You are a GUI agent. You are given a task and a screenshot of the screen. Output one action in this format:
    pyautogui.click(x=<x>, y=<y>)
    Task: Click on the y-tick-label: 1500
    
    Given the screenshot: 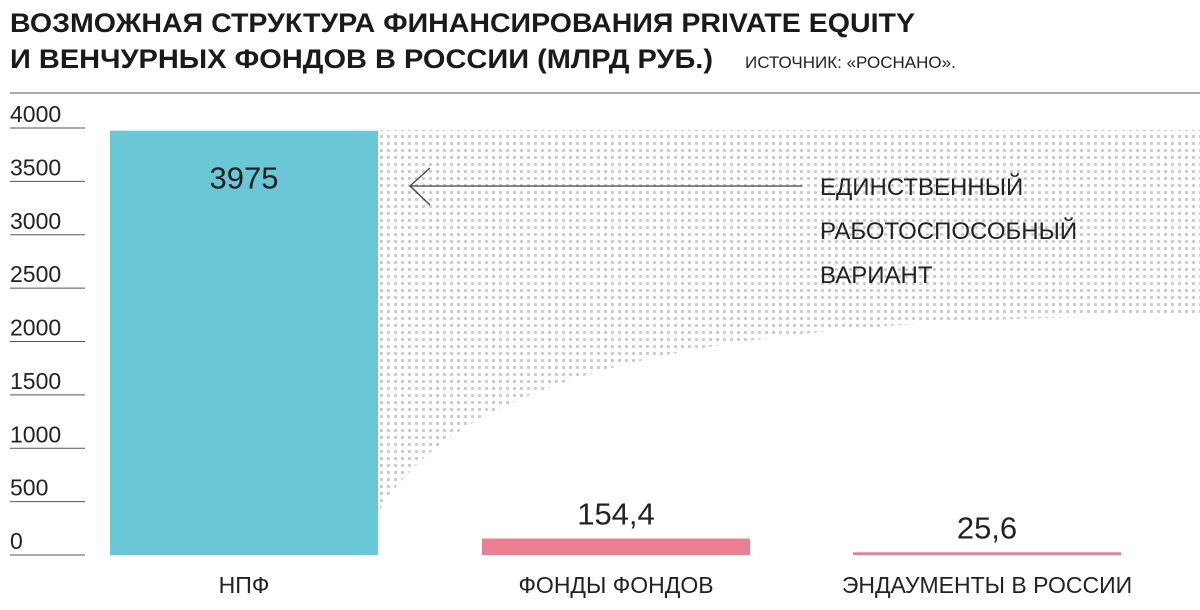 What is the action you would take?
    pyautogui.click(x=35, y=381)
    